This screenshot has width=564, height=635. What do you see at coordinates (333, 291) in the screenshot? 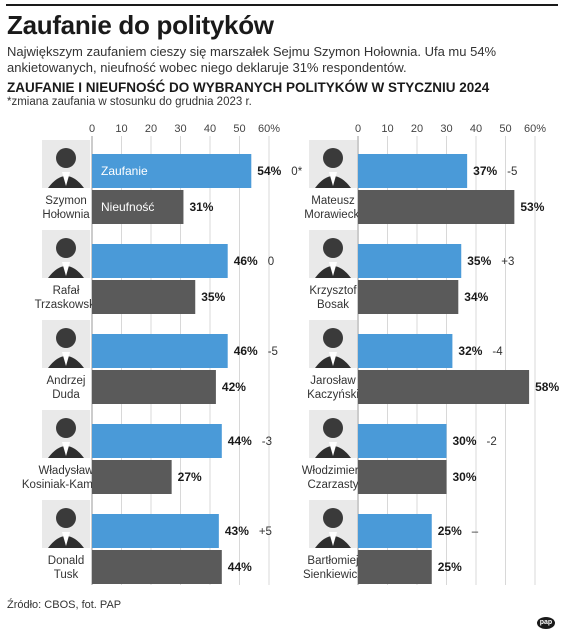
I see `politician-name-line1: Krzysztof` at bounding box center [333, 291].